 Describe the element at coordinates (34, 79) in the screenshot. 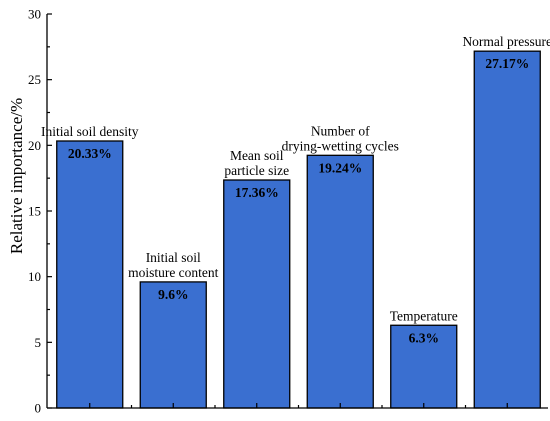

I see `y-tick-label-6: 25` at that location.